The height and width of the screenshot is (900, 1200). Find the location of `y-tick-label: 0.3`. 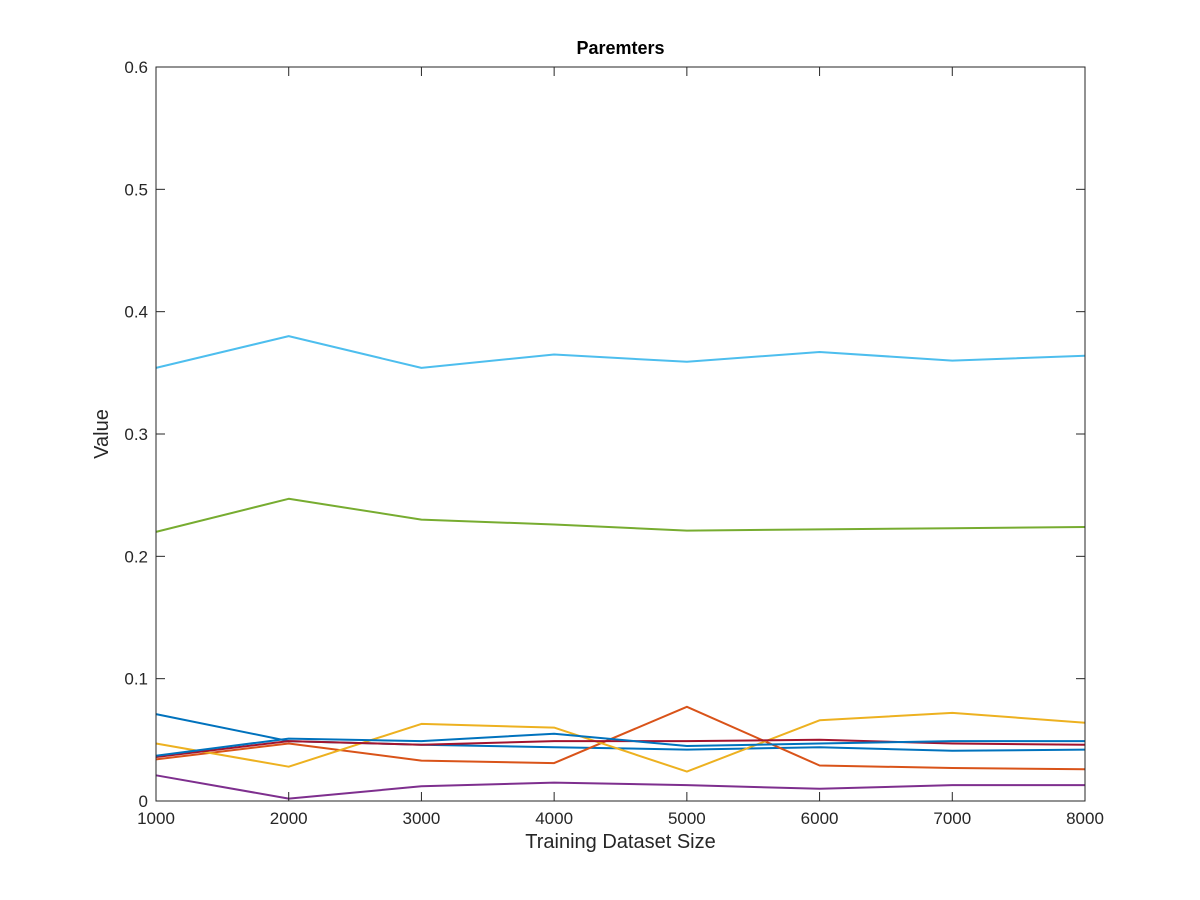

y-tick-label: 0.3 is located at coordinates (136, 434).